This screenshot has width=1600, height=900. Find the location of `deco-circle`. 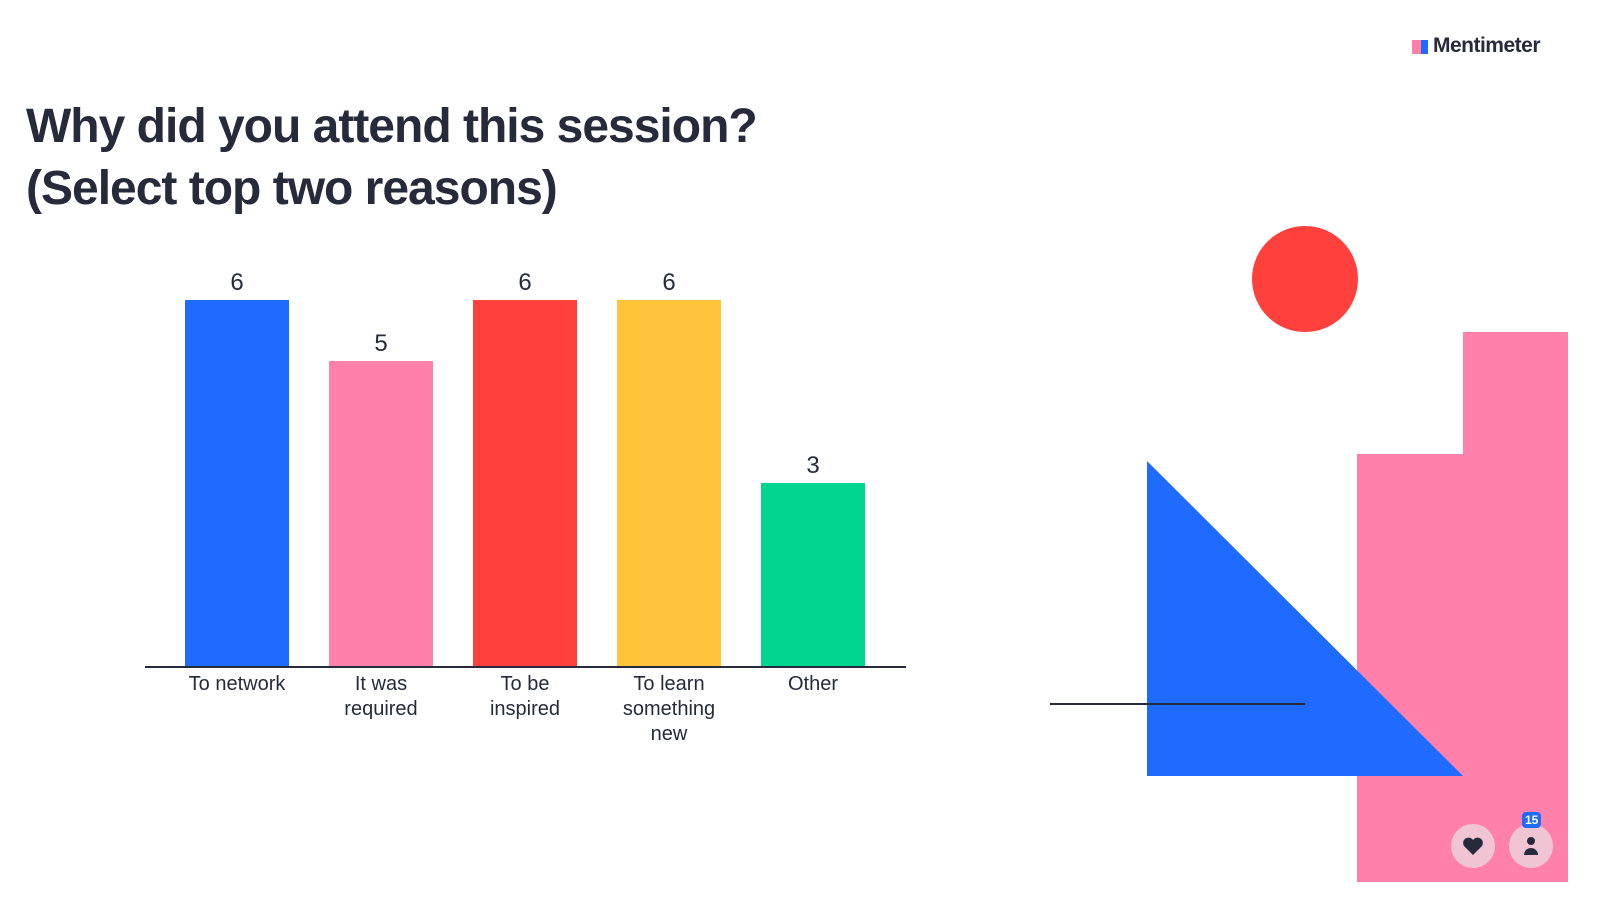

deco-circle is located at coordinates (1305, 279).